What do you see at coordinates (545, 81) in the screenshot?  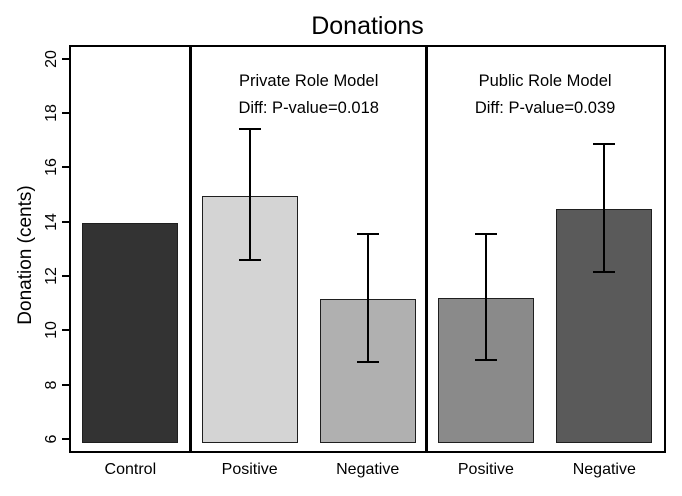 I see `panel-header: Public Role Model` at bounding box center [545, 81].